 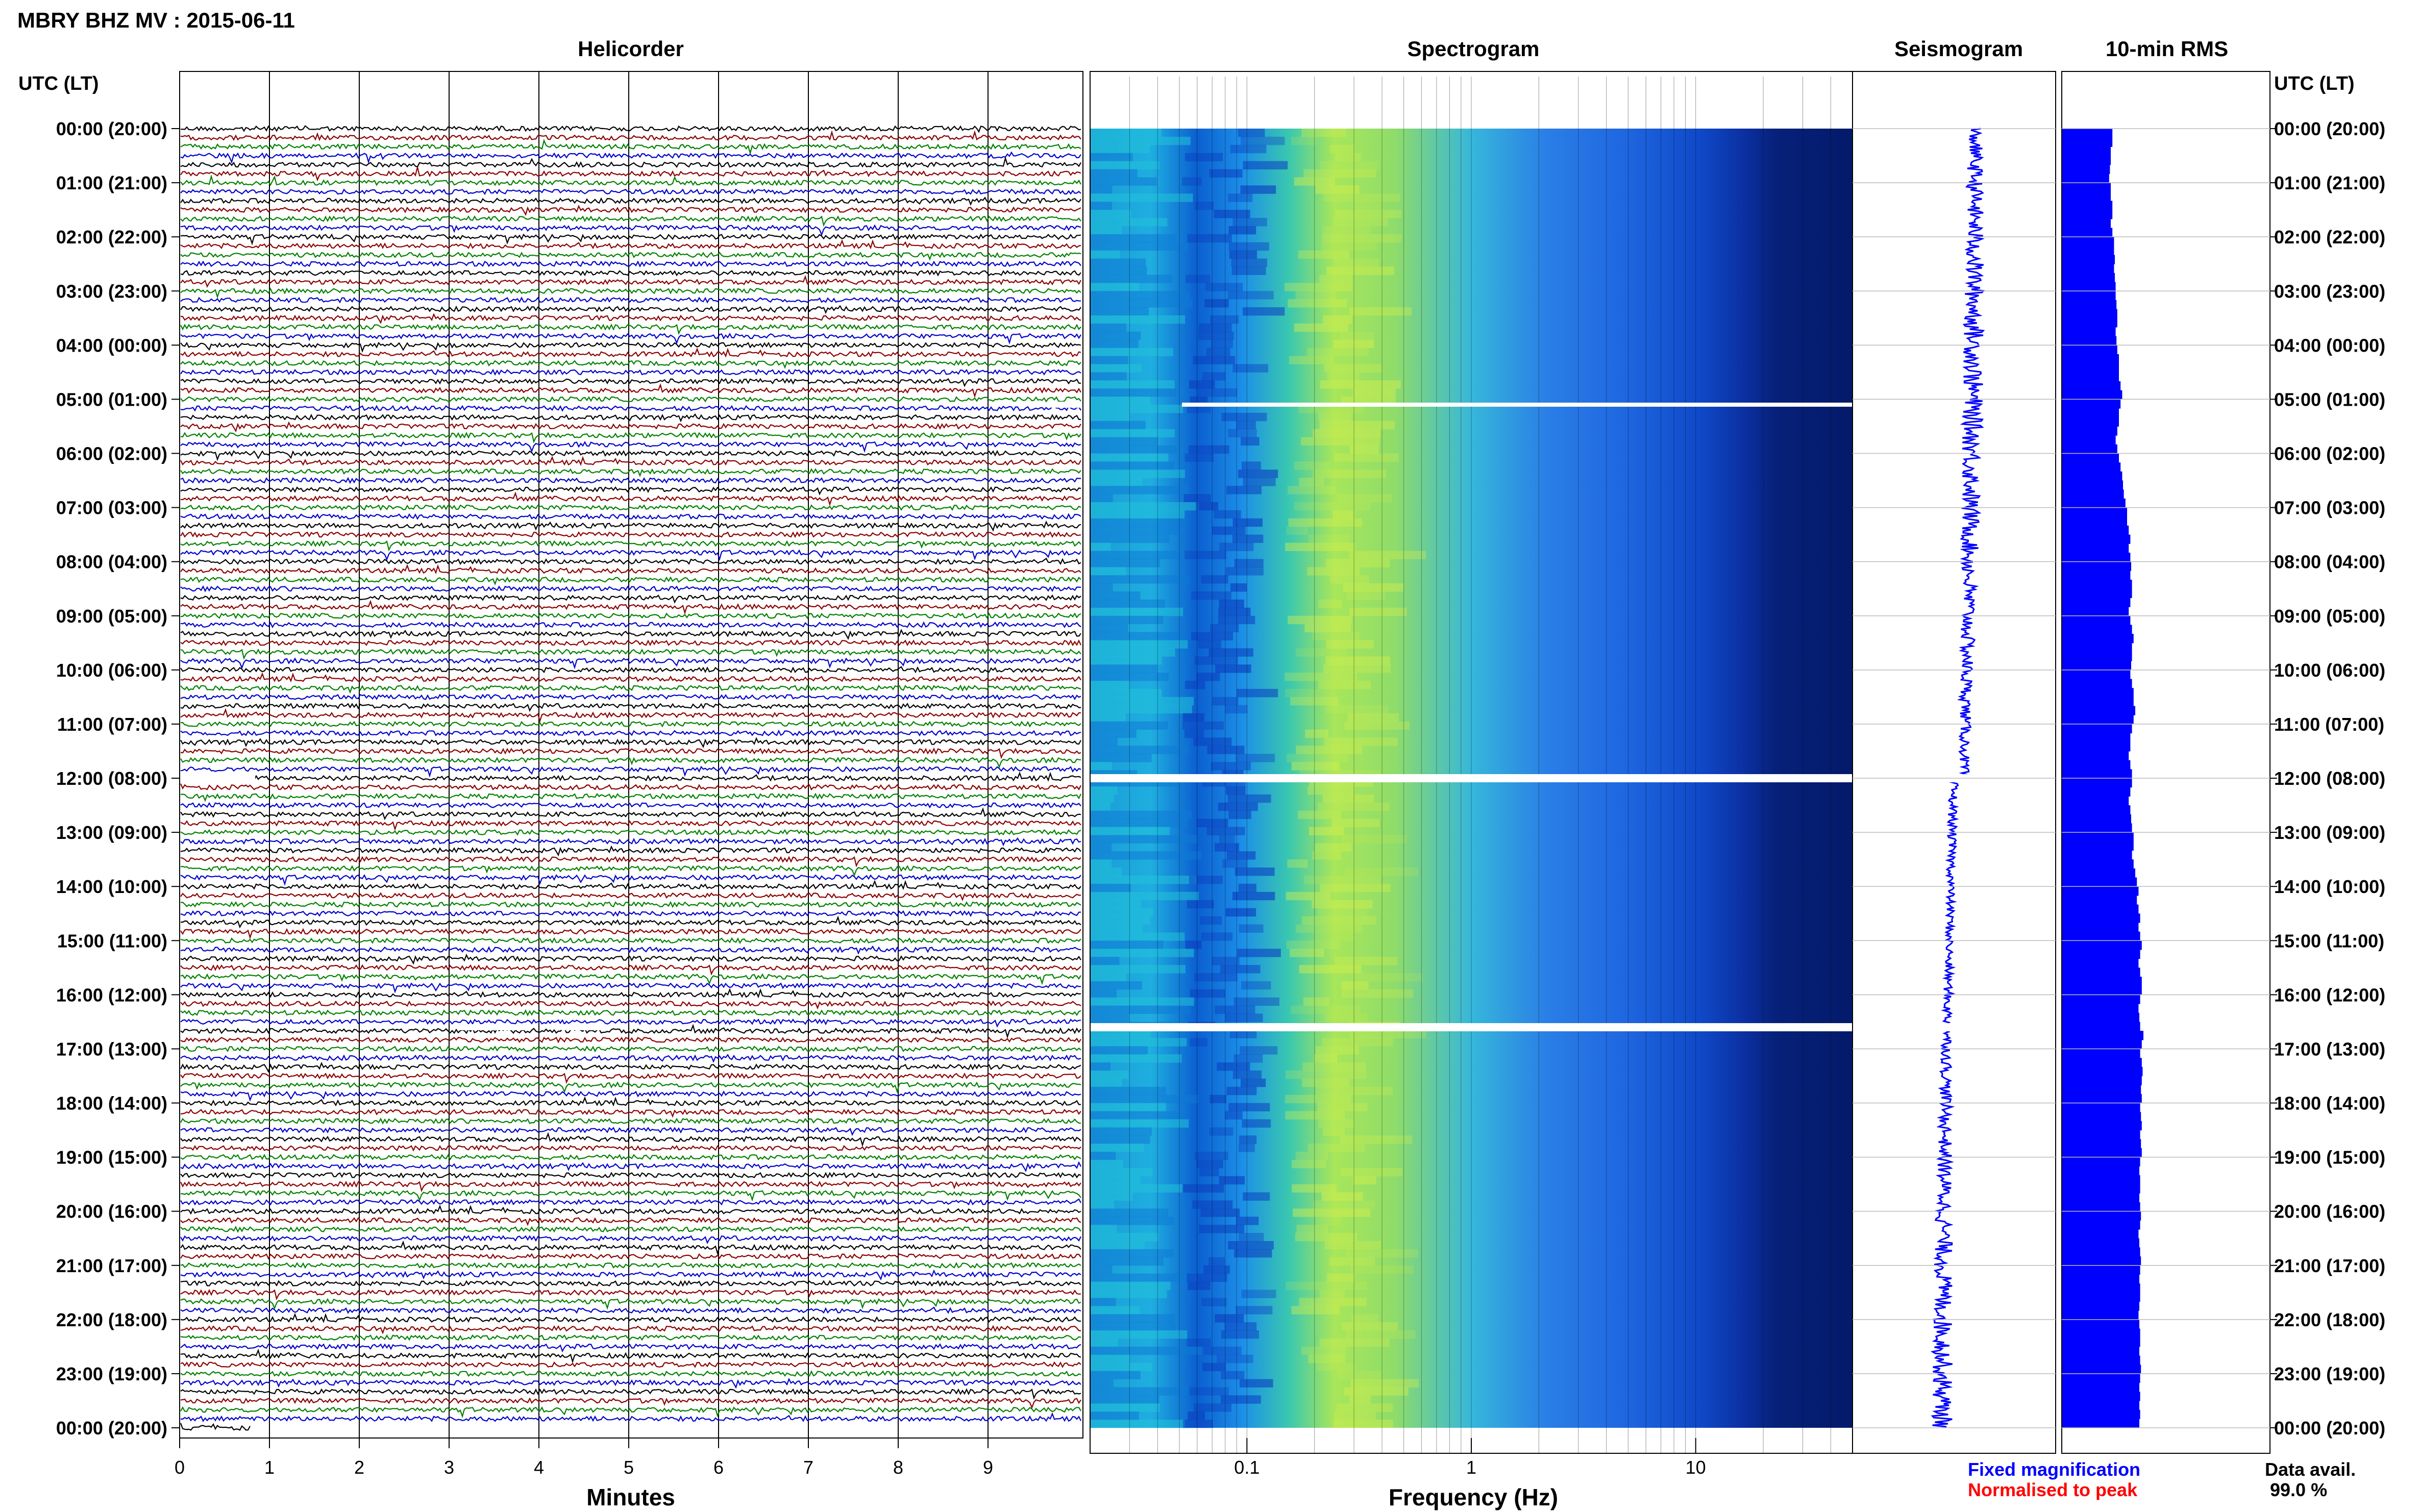 I want to click on helicorder-xlabel: Minutes, so click(x=630, y=1497).